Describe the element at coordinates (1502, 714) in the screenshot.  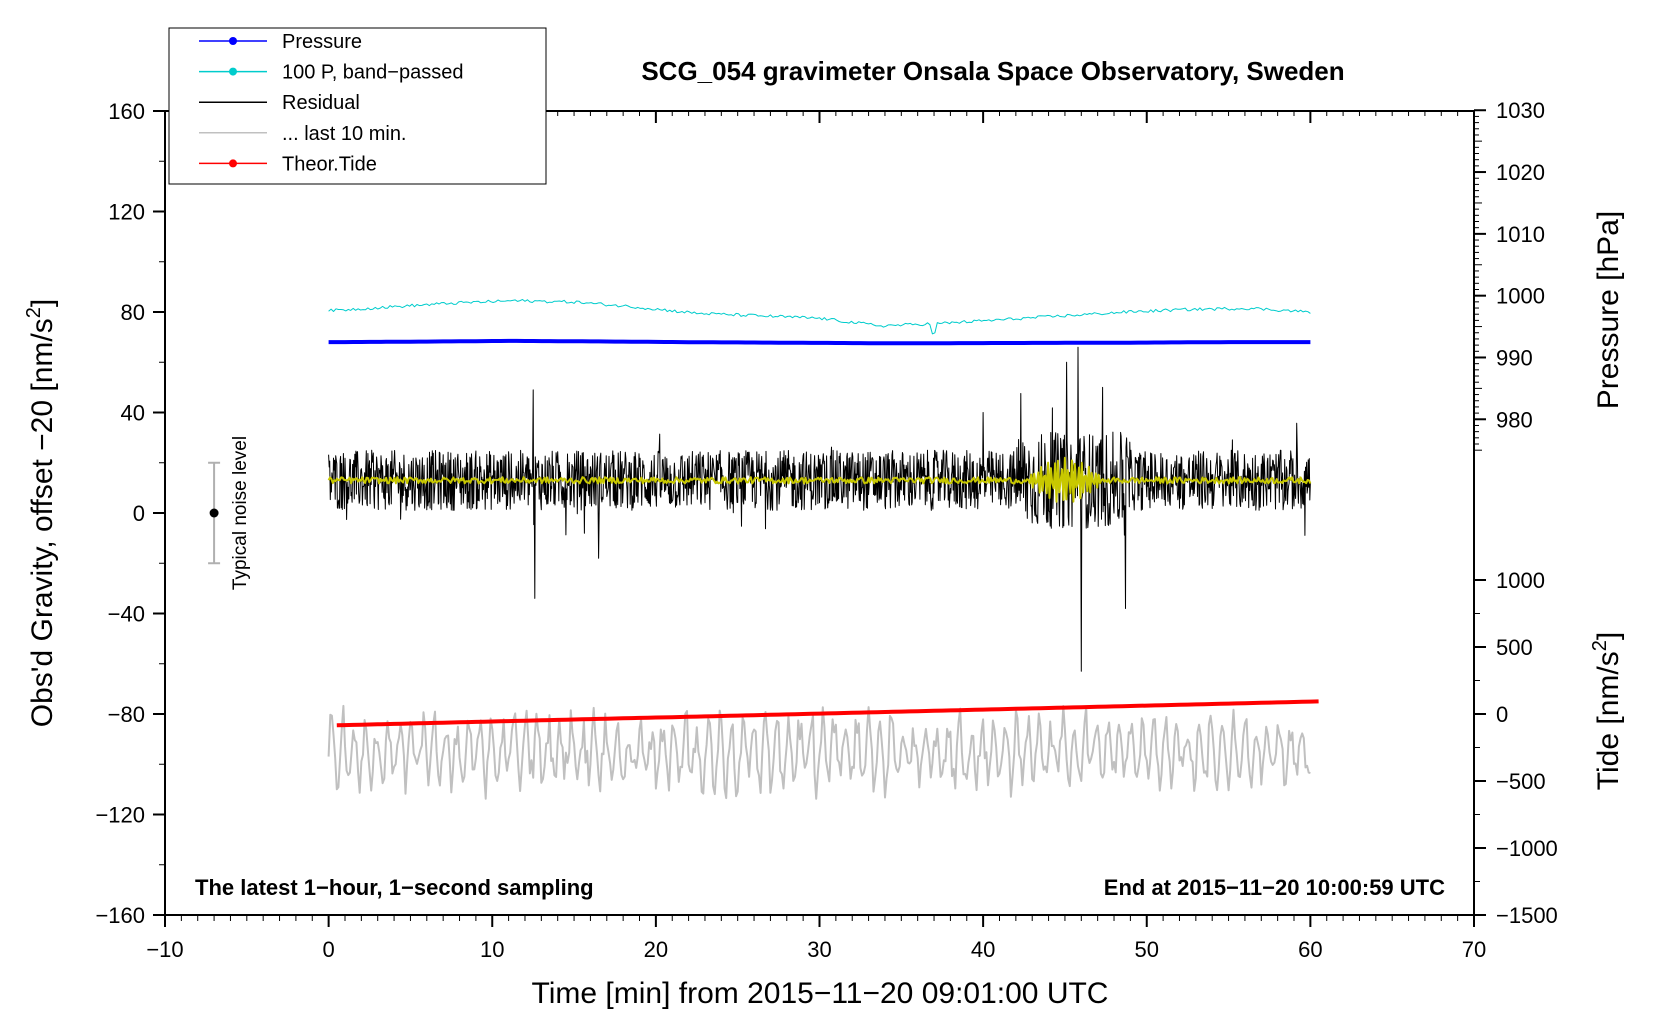
I see `tide-tick-label: 0` at that location.